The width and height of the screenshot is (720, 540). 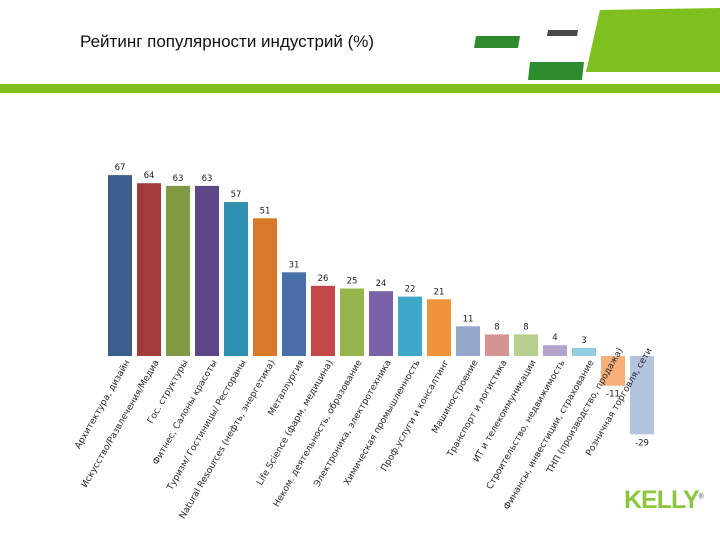 What do you see at coordinates (583, 341) in the screenshot?
I see `data-label: 3` at bounding box center [583, 341].